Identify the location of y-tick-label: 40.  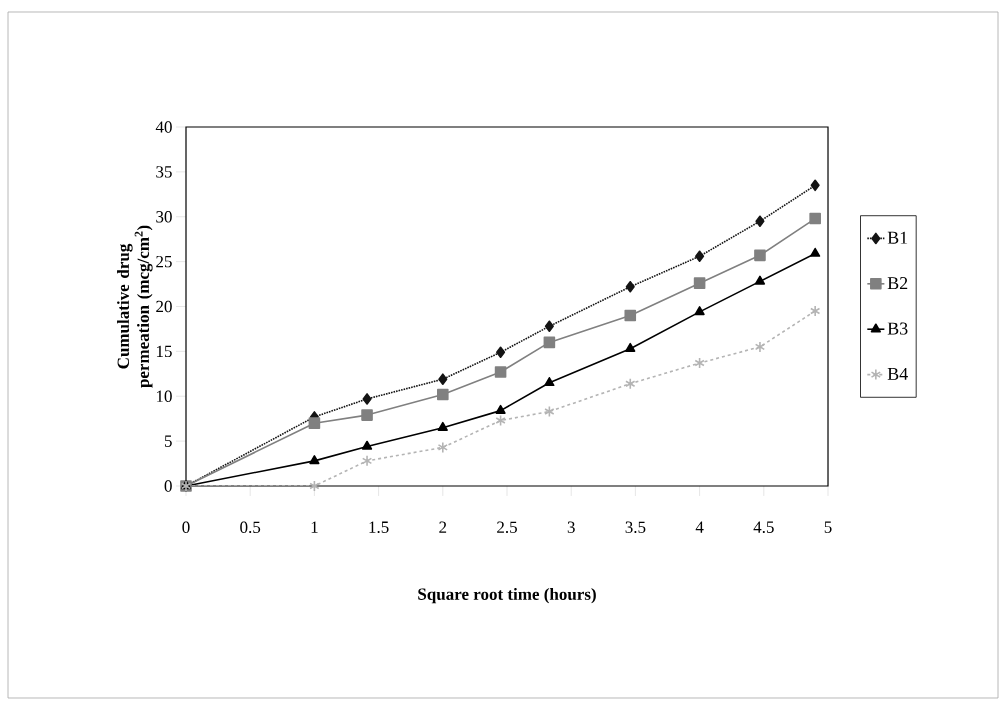
(163, 127).